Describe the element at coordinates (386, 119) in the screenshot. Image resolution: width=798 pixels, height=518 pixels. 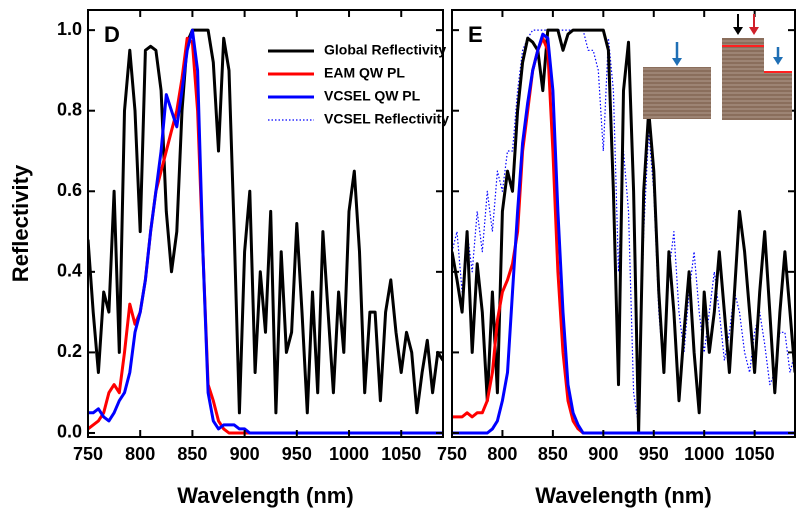
I see `legend-label: VCSEL Reflectivity` at that location.